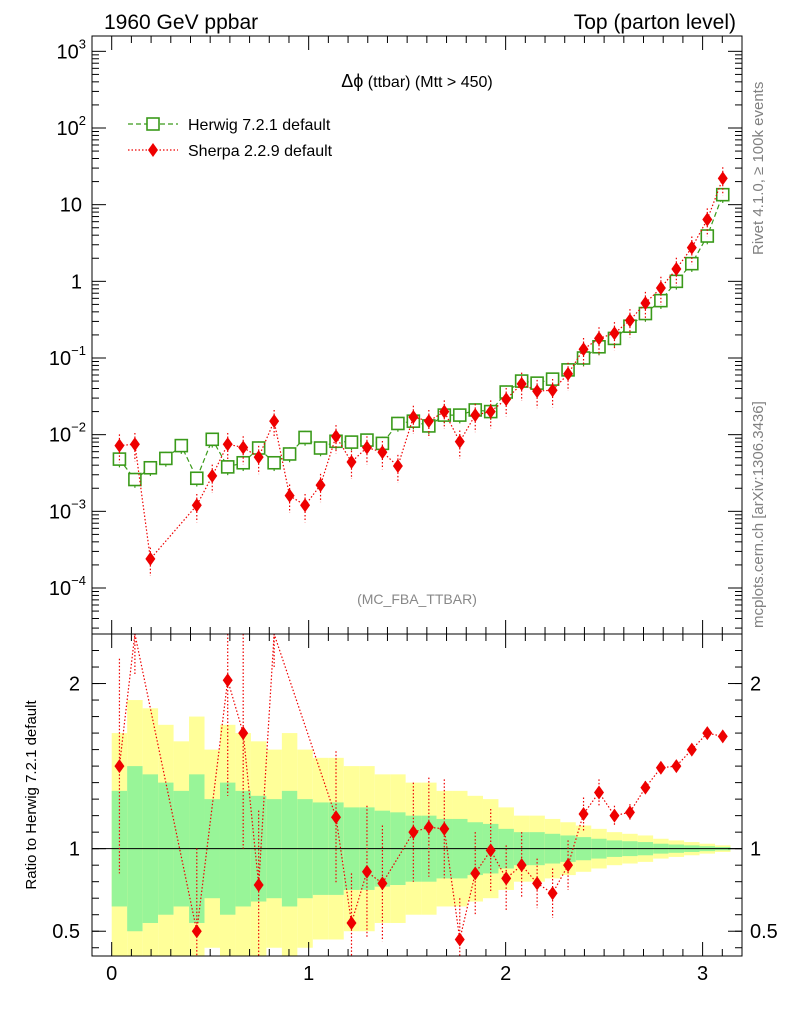  I want to click on x-tick-label: 0, so click(111, 974).